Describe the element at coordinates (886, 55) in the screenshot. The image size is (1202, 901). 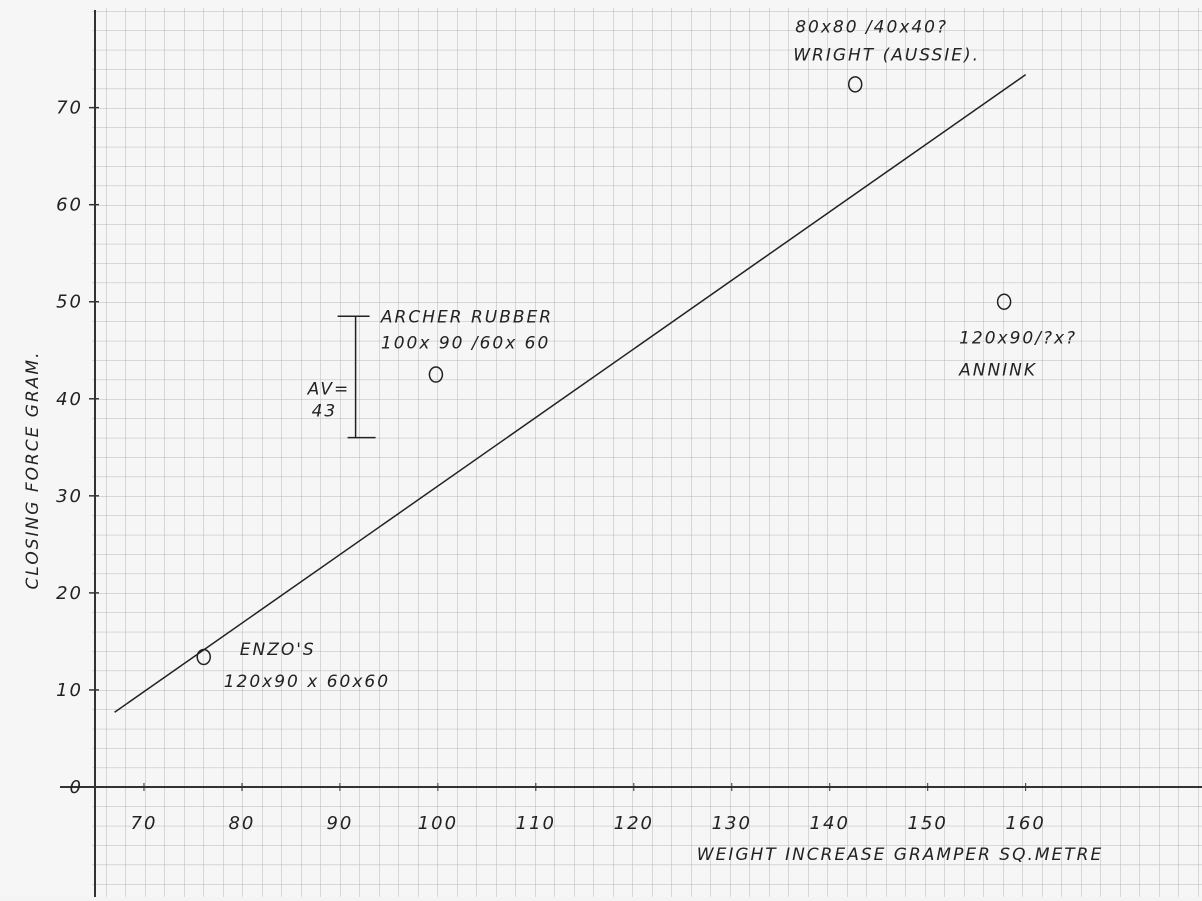
I see `point-label: WRIGHT (AUSSIE).` at that location.